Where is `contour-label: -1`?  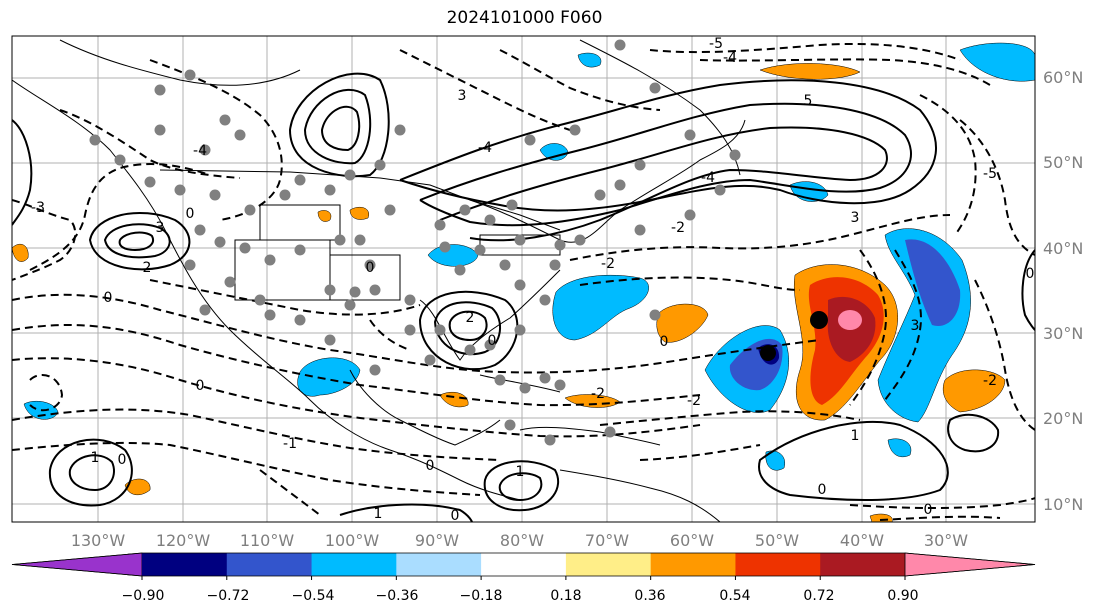 contour-label: -1 is located at coordinates (290, 444).